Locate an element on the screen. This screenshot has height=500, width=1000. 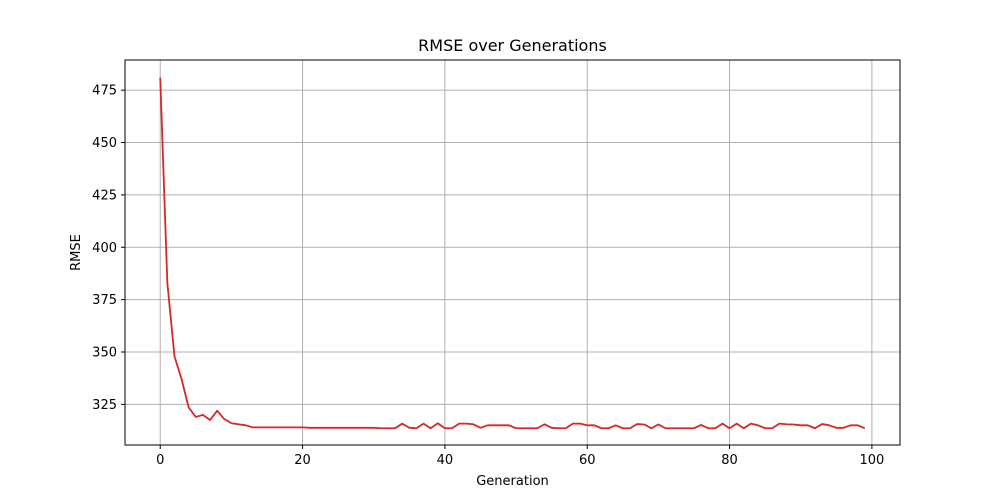
y-tick-label: 425 is located at coordinates (104, 195).